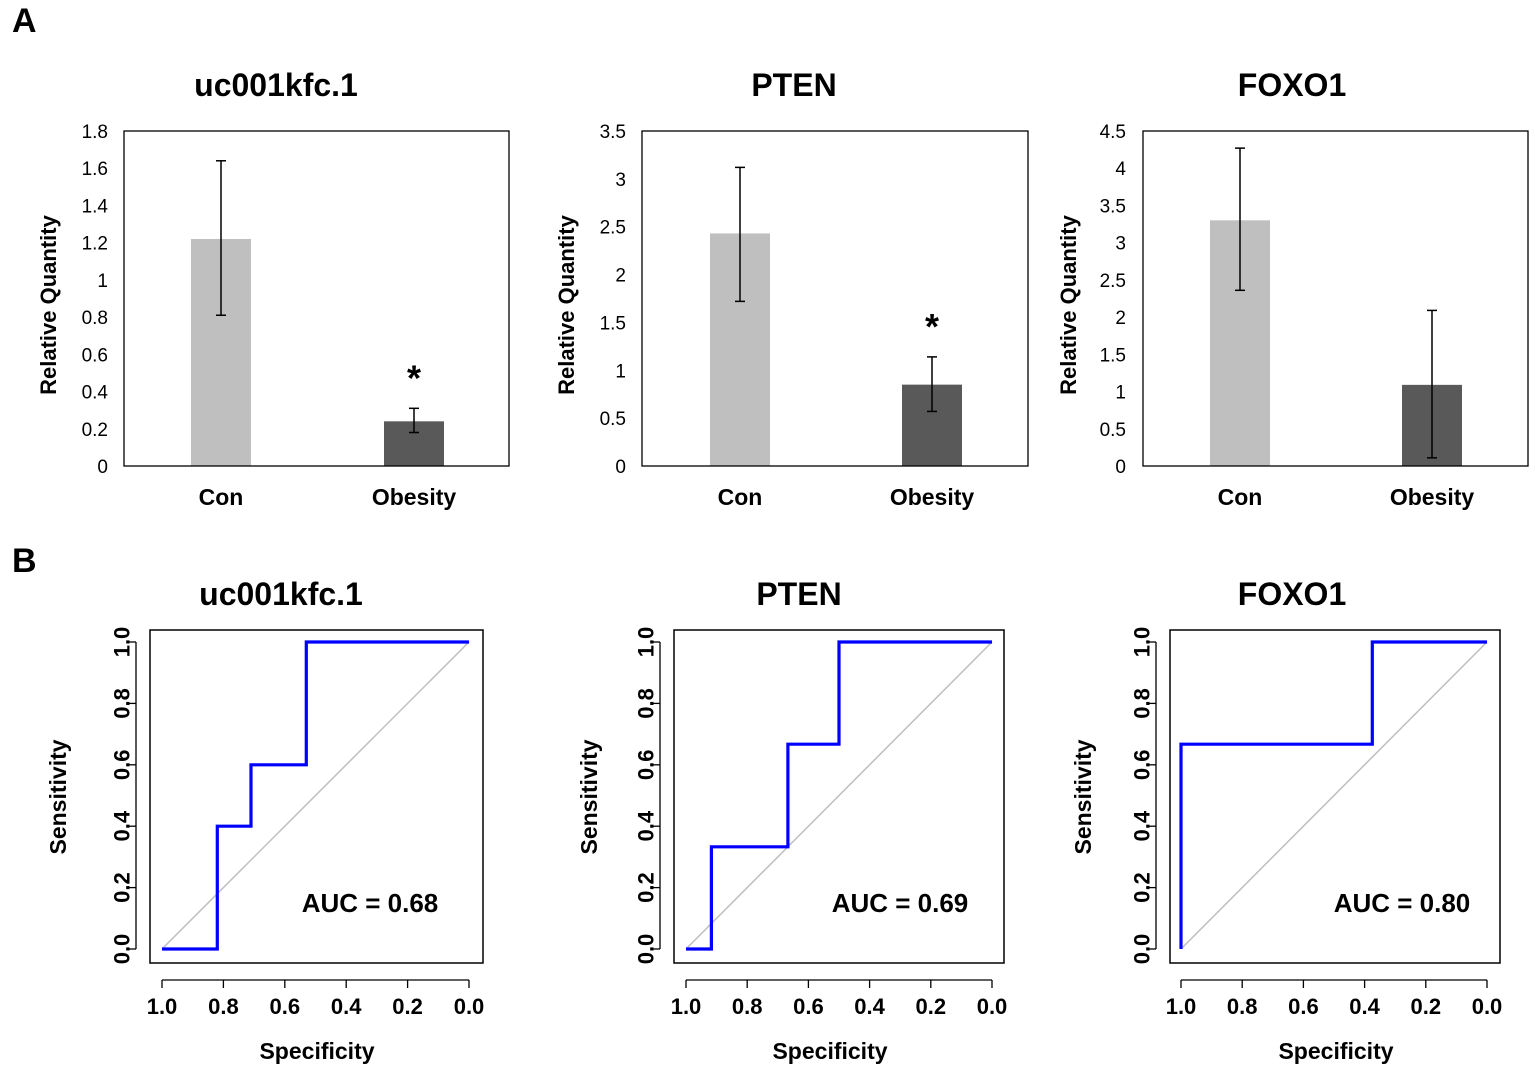 The image size is (1535, 1068). Describe the element at coordinates (95, 169) in the screenshot. I see `y-tick-label: 1.6` at that location.